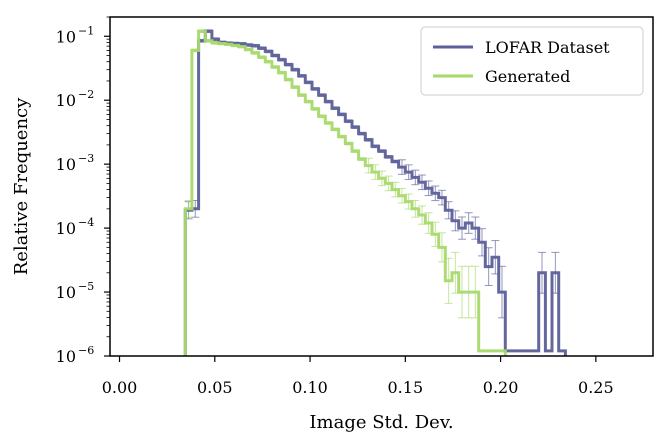 Image resolution: width=659 pixels, height=438 pixels. I want to click on legend: LOFAR Dataset Generated, so click(532, 61).